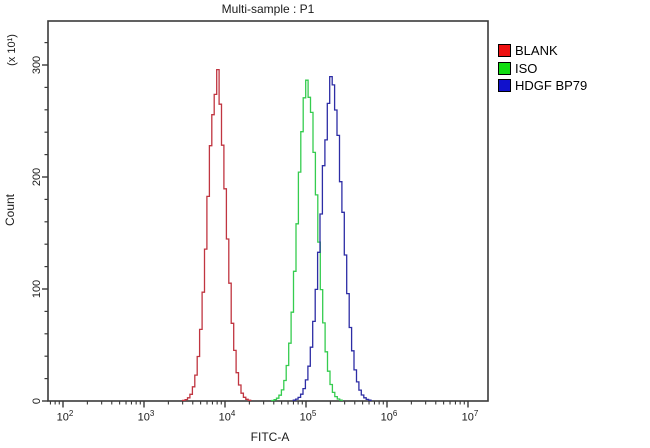 Image resolution: width=650 pixels, height=448 pixels. Describe the element at coordinates (10, 210) in the screenshot. I see `y-axis-label: Count` at that location.